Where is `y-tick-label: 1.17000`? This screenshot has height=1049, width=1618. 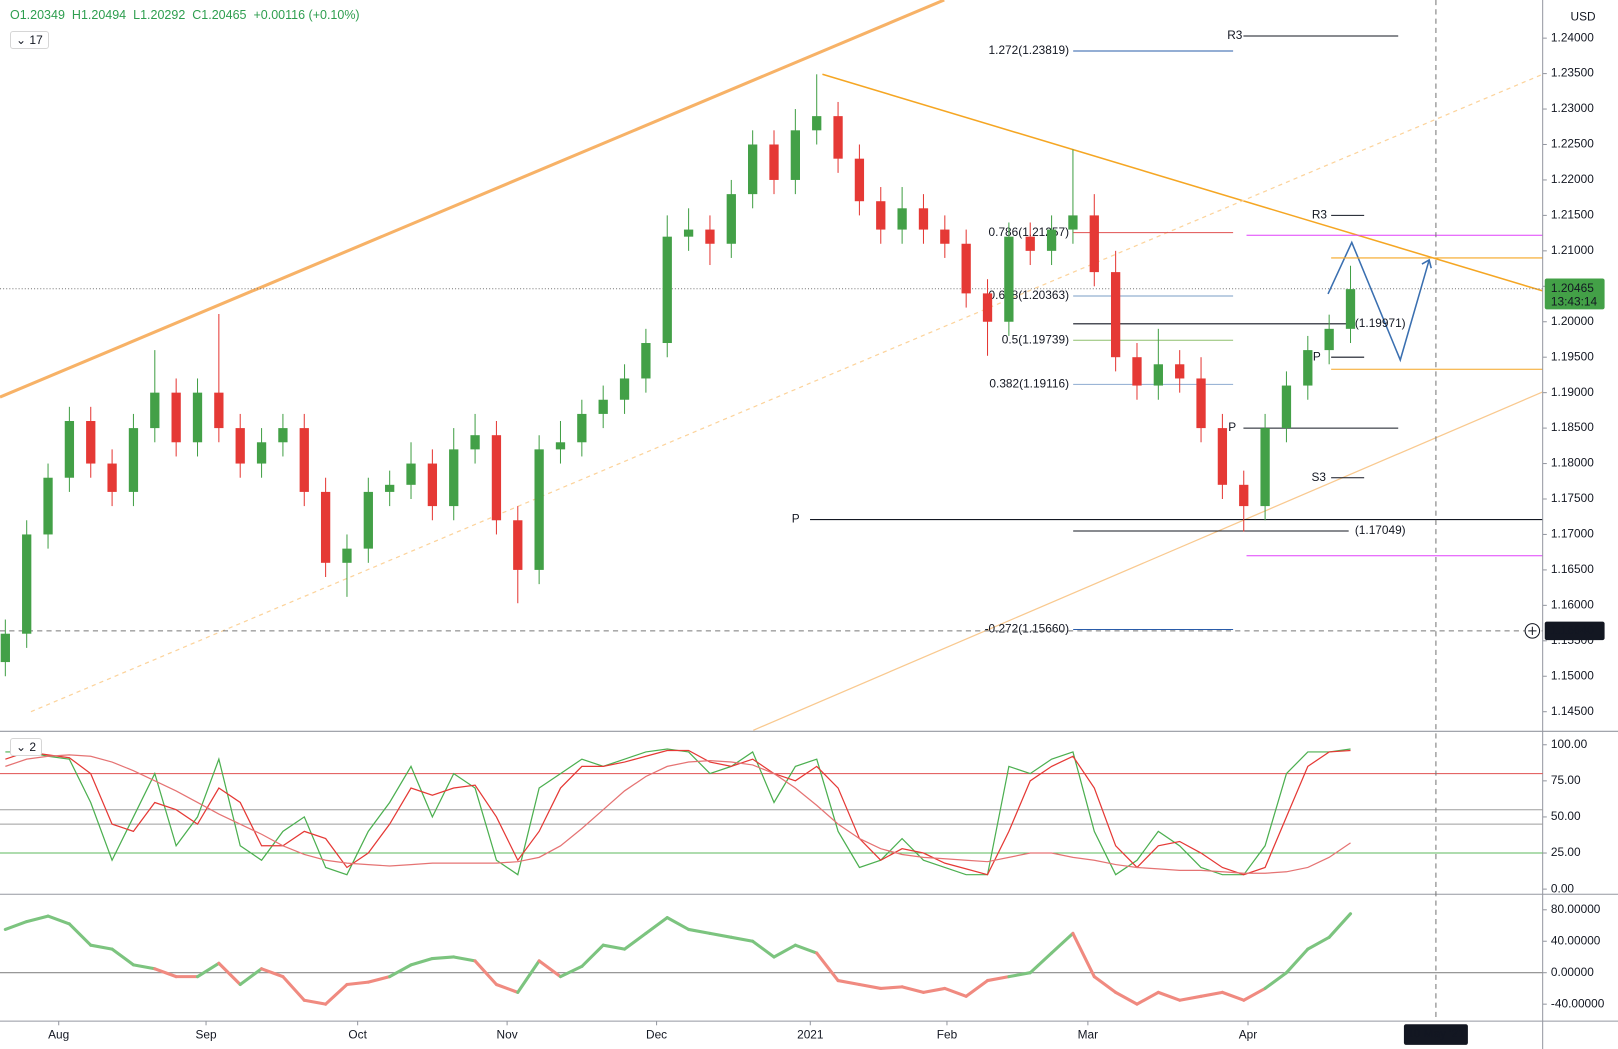 y-tick-label: 1.17000 is located at coordinates (1572, 534).